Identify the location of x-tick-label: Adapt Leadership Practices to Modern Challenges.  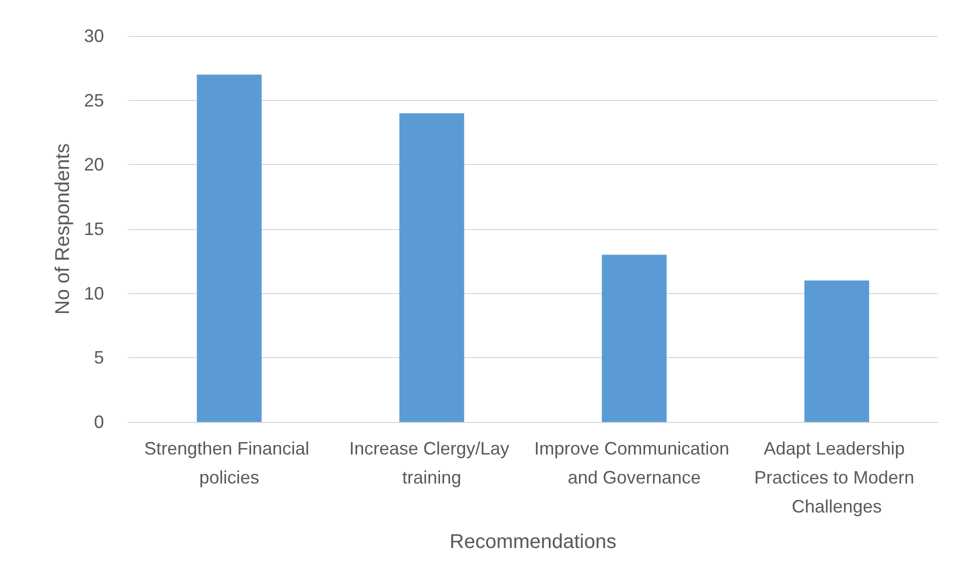
(837, 477).